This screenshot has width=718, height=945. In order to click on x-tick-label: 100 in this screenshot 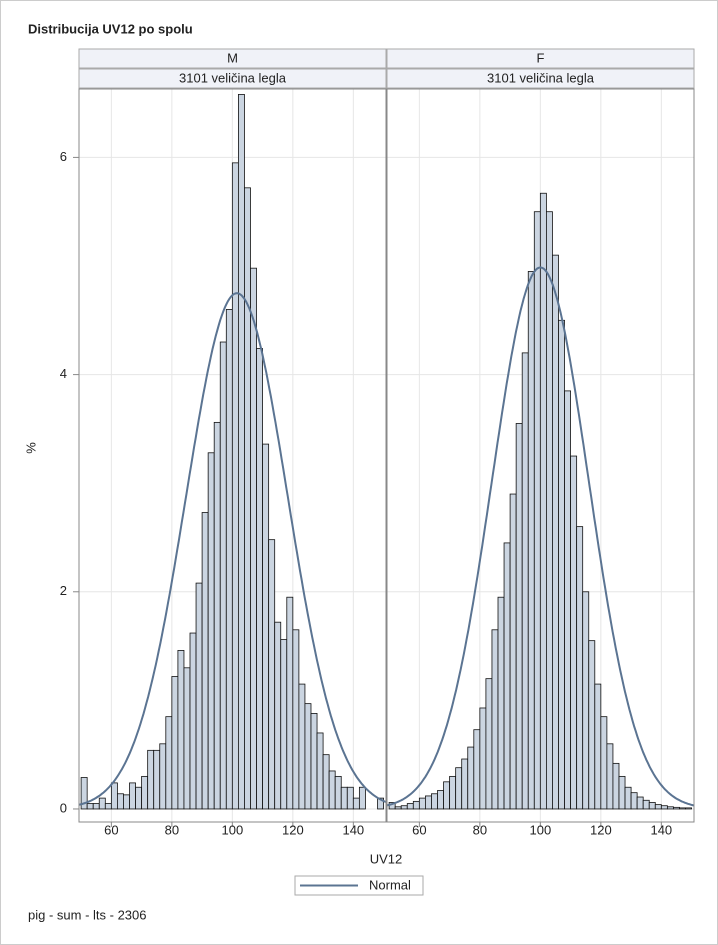, I will do `click(540, 829)`.